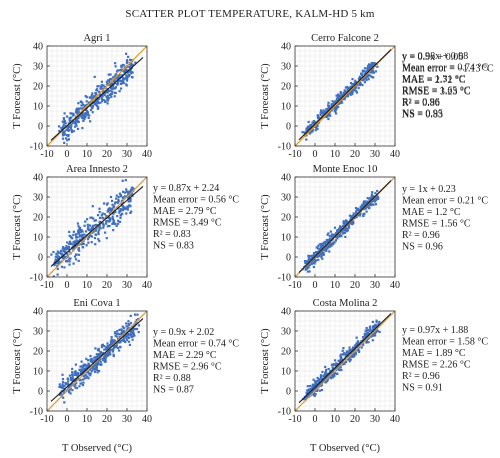 Image resolution: width=500 pixels, height=458 pixels. I want to click on x-tick-label: -10, so click(294, 154).